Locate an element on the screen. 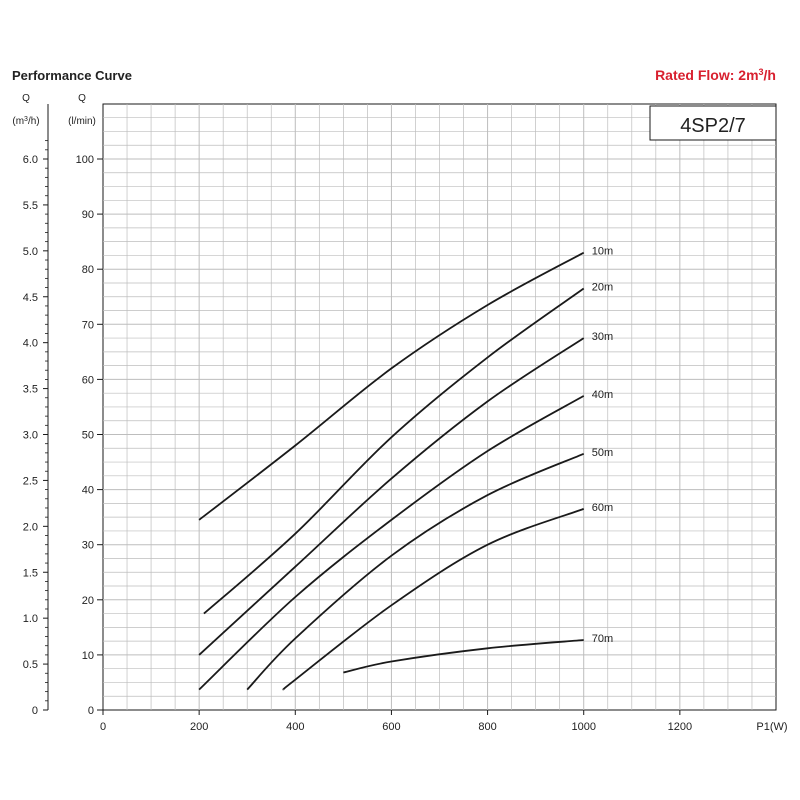 The height and width of the screenshot is (800, 800). mid-tick-label: 100 is located at coordinates (85, 160).